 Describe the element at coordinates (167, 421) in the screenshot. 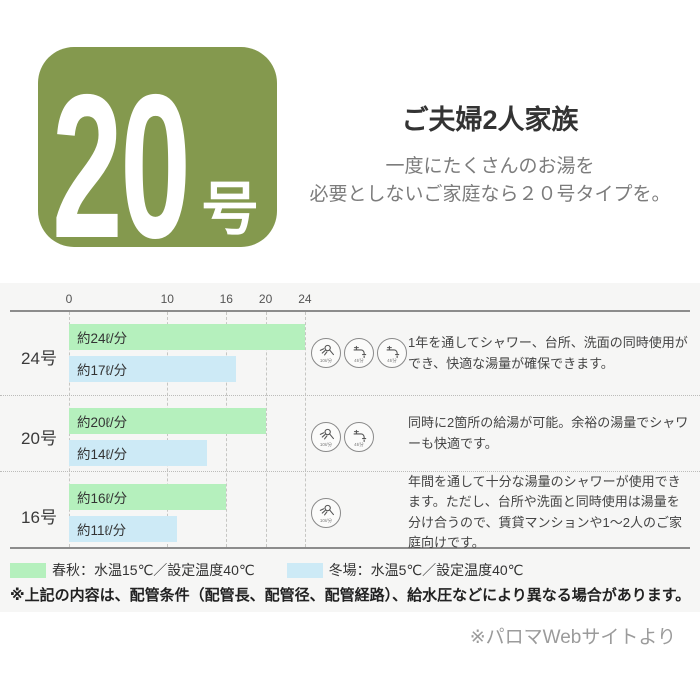

I see `spring-autumn-bar: 約20ℓ/分` at that location.